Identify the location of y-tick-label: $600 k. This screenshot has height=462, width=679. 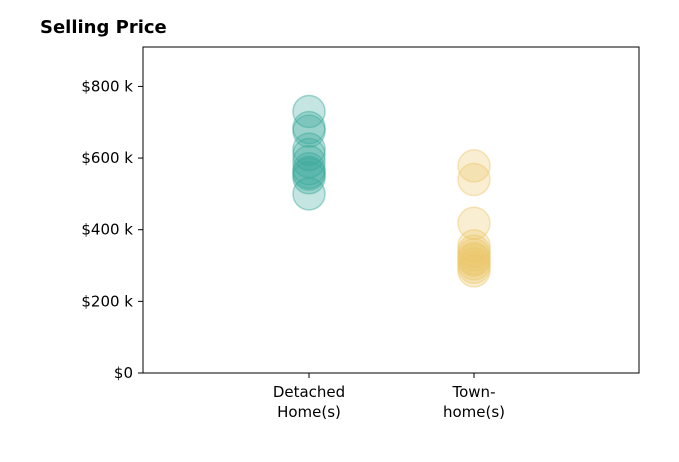
(107, 158).